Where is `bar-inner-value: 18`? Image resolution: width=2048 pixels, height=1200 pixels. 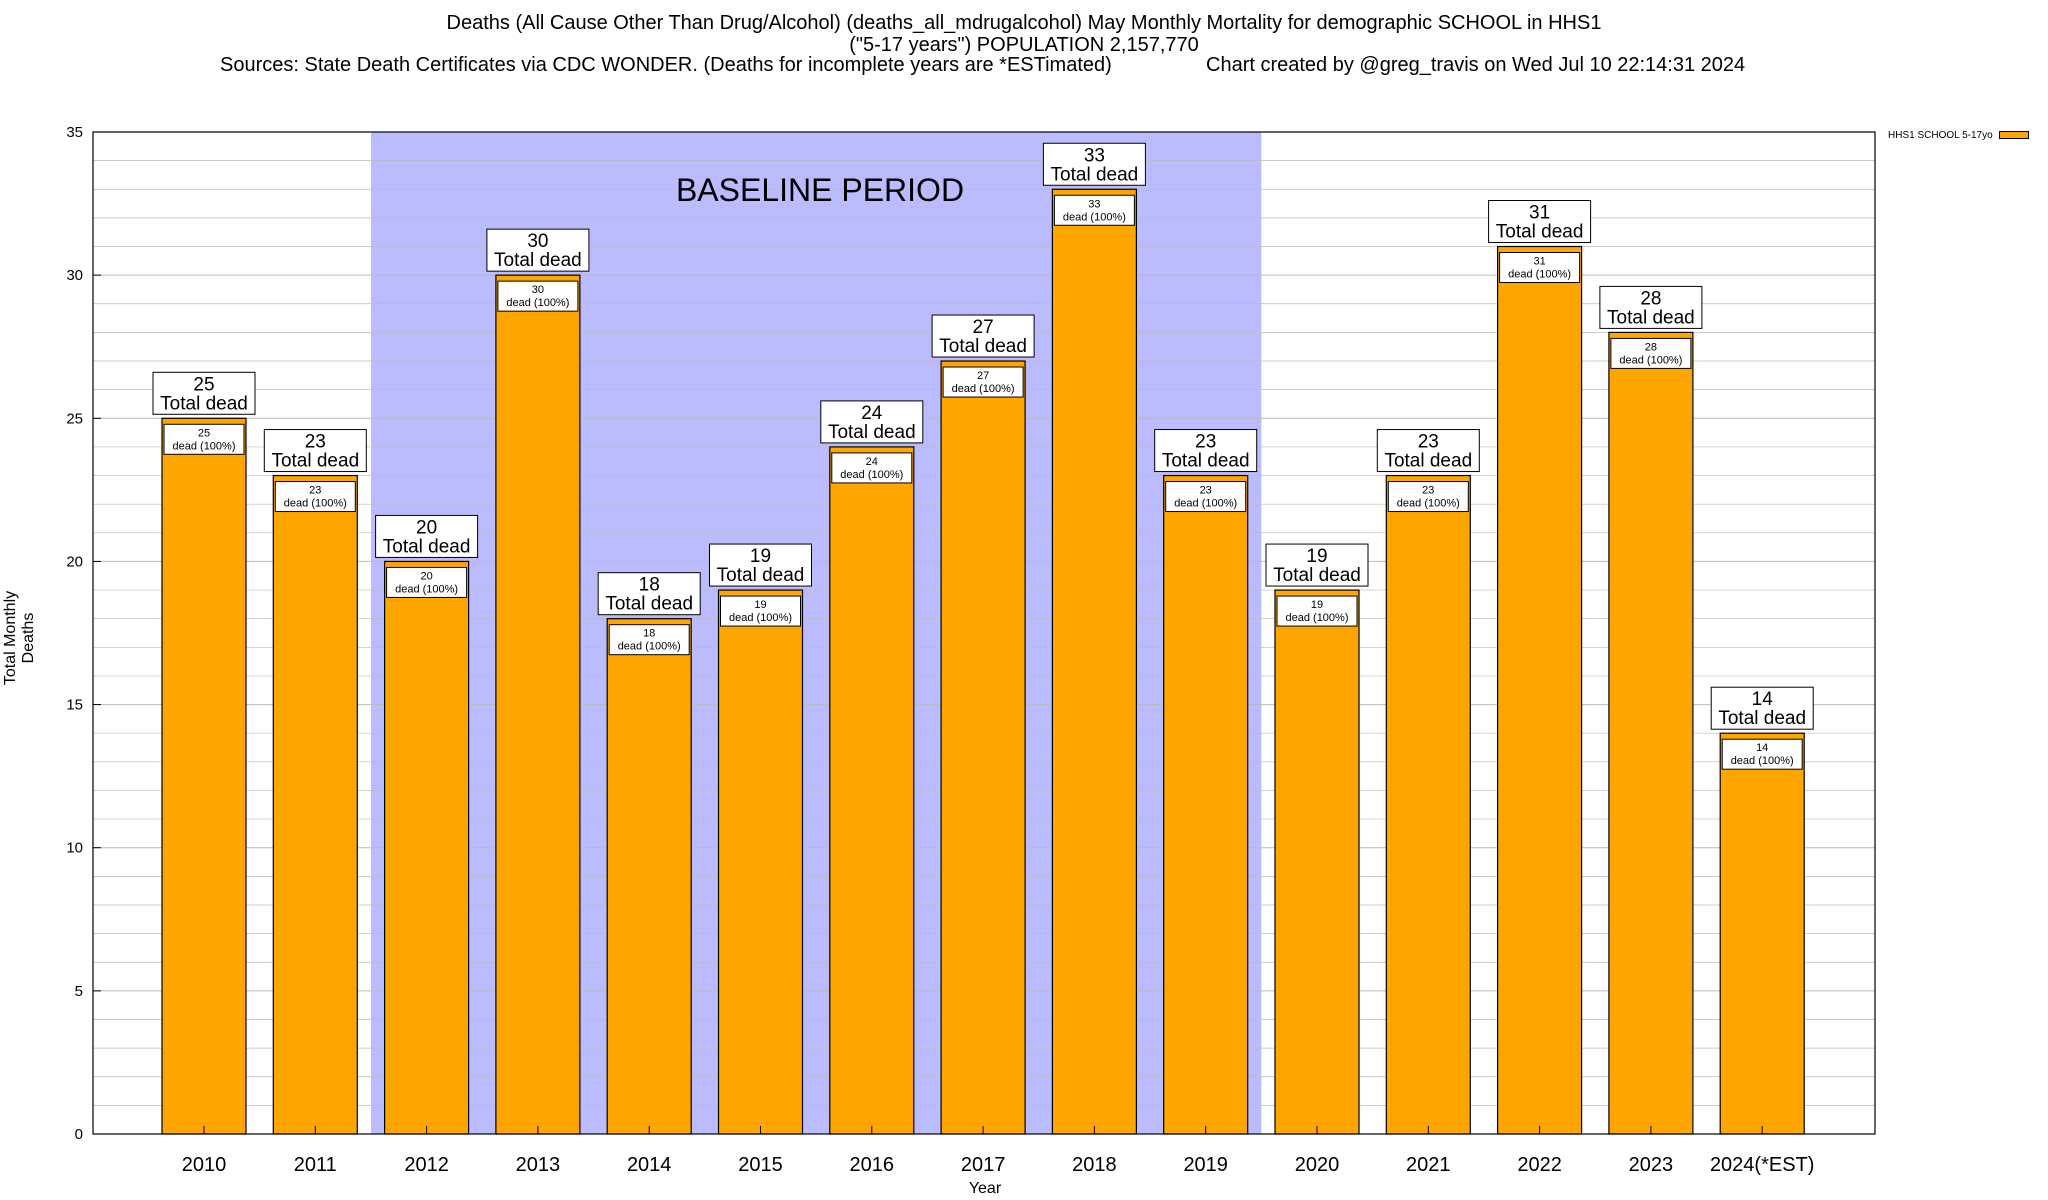
bar-inner-value: 18 is located at coordinates (649, 634).